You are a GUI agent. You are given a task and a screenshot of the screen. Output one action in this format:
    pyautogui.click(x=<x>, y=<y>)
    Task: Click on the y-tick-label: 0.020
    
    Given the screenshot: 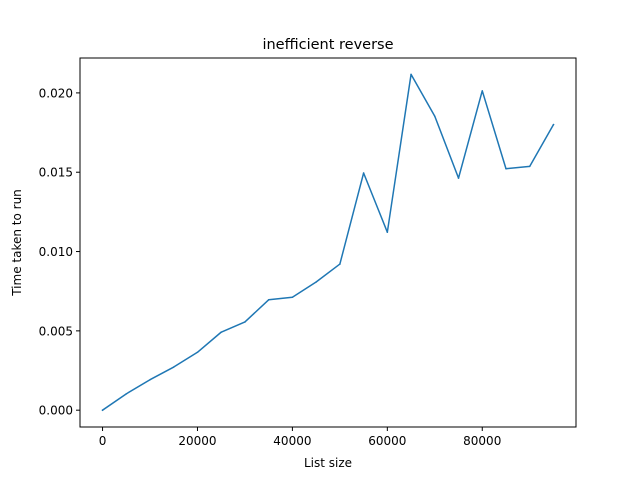 What is the action you would take?
    pyautogui.click(x=56, y=93)
    